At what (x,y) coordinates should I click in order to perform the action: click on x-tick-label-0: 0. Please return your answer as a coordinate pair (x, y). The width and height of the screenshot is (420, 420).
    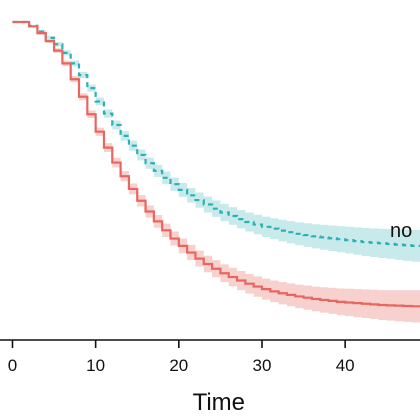
    Looking at the image, I should click on (12, 365).